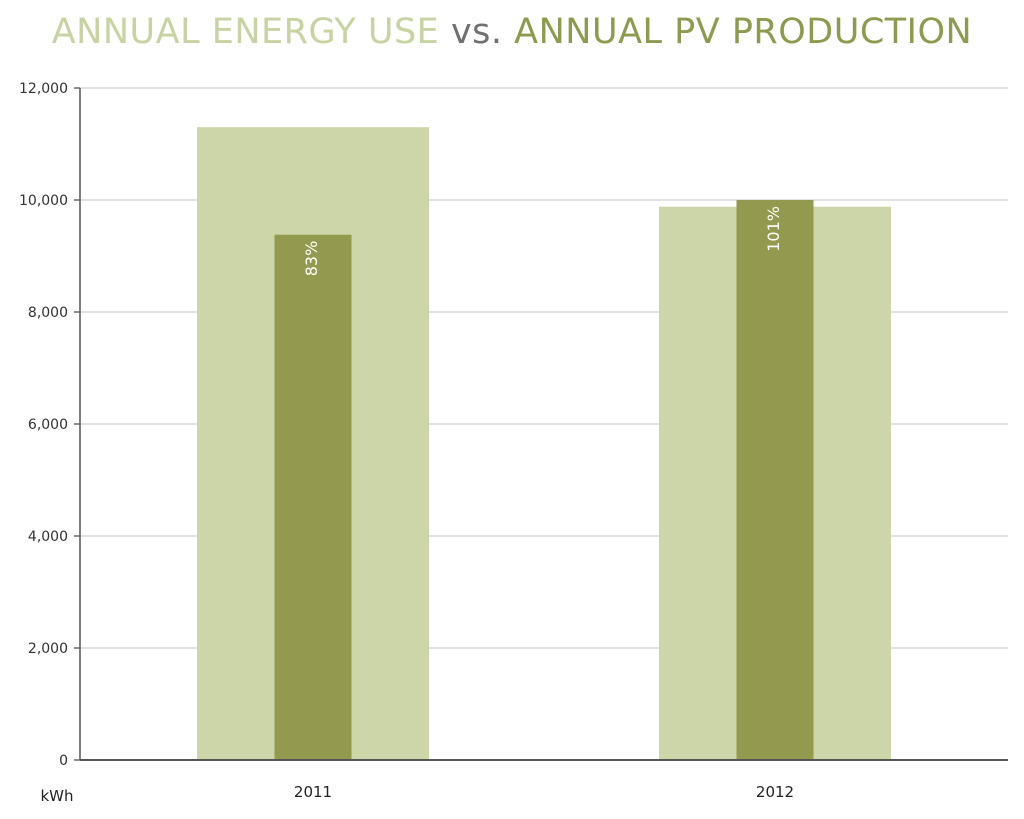 This screenshot has width=1024, height=819. Describe the element at coordinates (311, 259) in the screenshot. I see `percent-label: 83%` at that location.